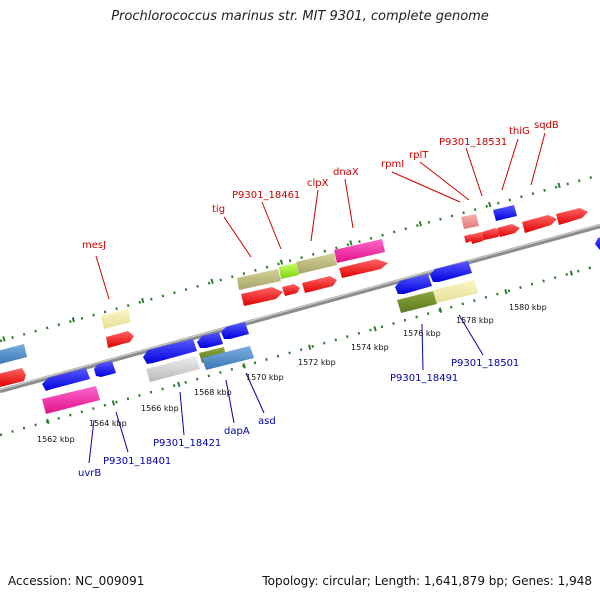 This screenshot has height=600, width=600. I want to click on accession-text: Accession: NC_009091, so click(76, 581).